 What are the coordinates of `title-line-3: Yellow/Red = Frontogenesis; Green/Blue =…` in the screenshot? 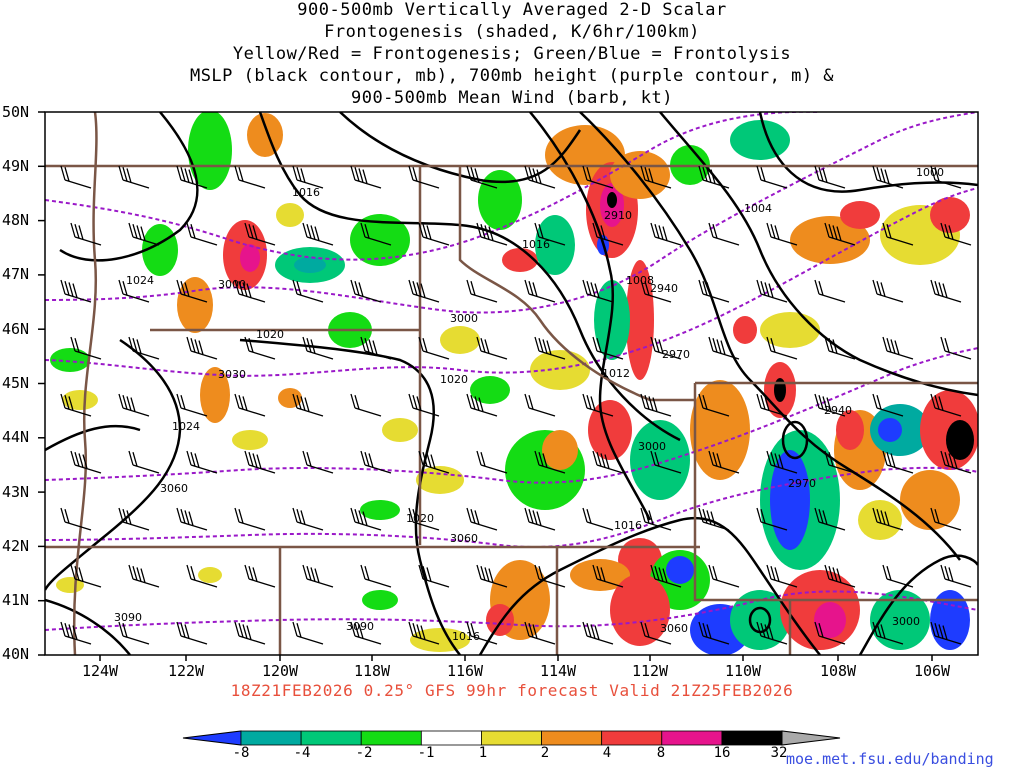 It's located at (512, 54).